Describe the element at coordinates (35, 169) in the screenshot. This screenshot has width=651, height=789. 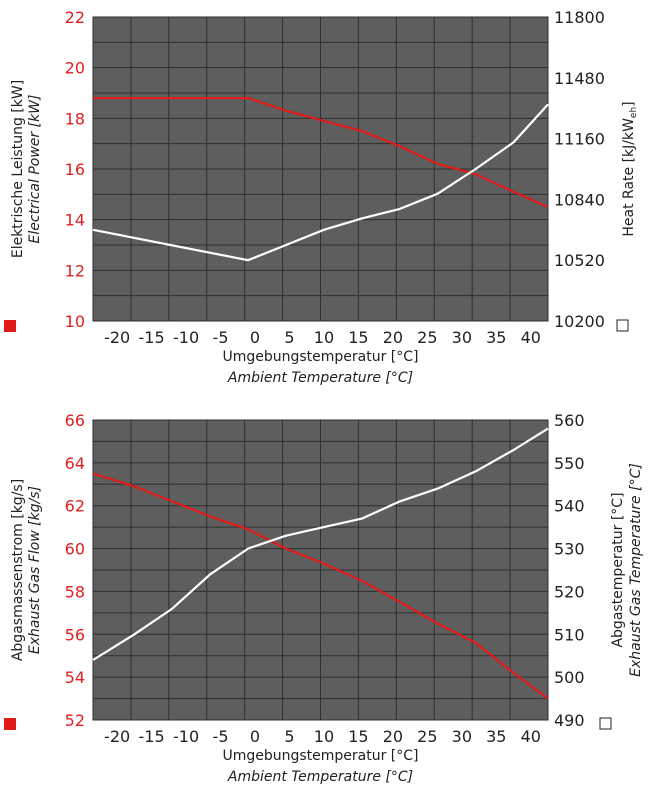
I see `y-left-axis-label-english: Electrical Power [kW]` at that location.